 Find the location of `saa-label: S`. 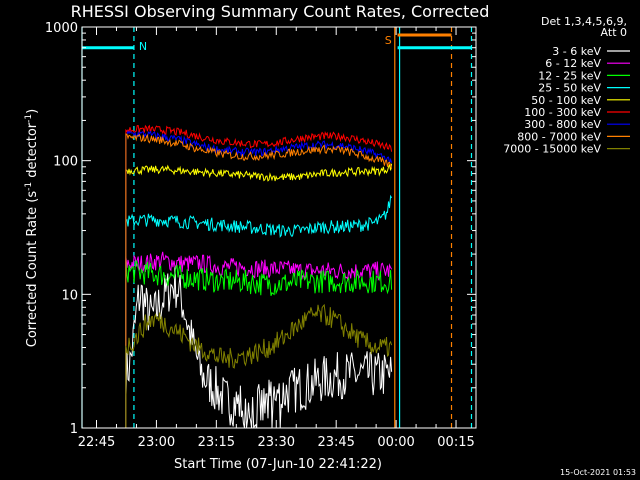

saa-label: S is located at coordinates (388, 40).